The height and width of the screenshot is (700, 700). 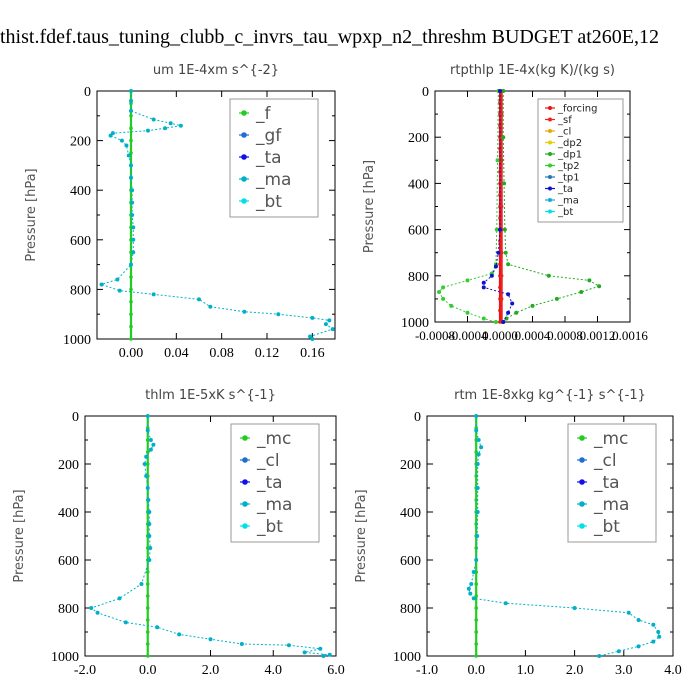 I want to click on legend-label: _ma, so click(x=568, y=201).